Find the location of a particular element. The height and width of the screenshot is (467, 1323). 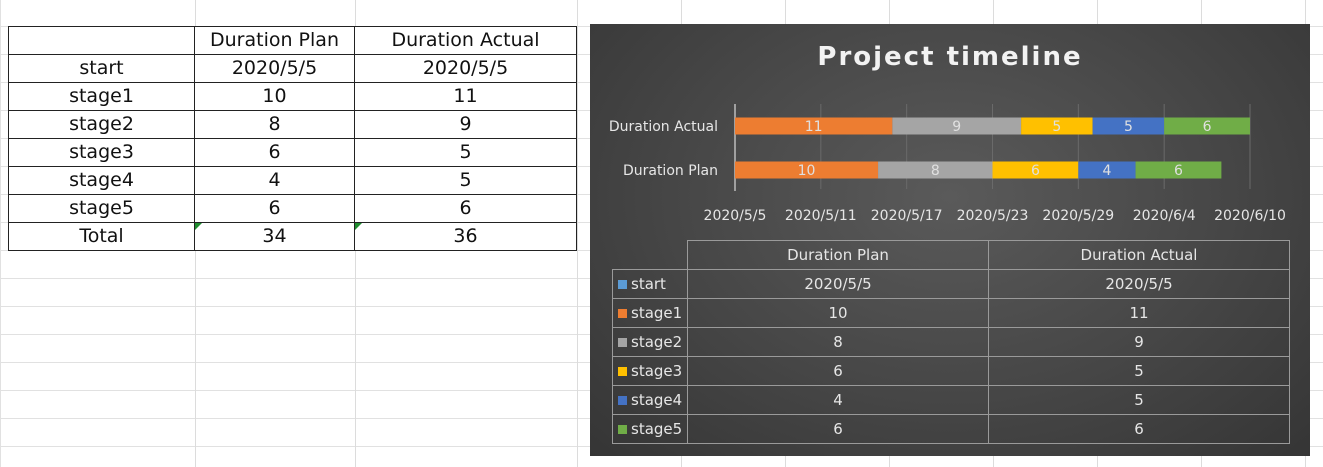

data-table-cell: 11 is located at coordinates (1139, 313).